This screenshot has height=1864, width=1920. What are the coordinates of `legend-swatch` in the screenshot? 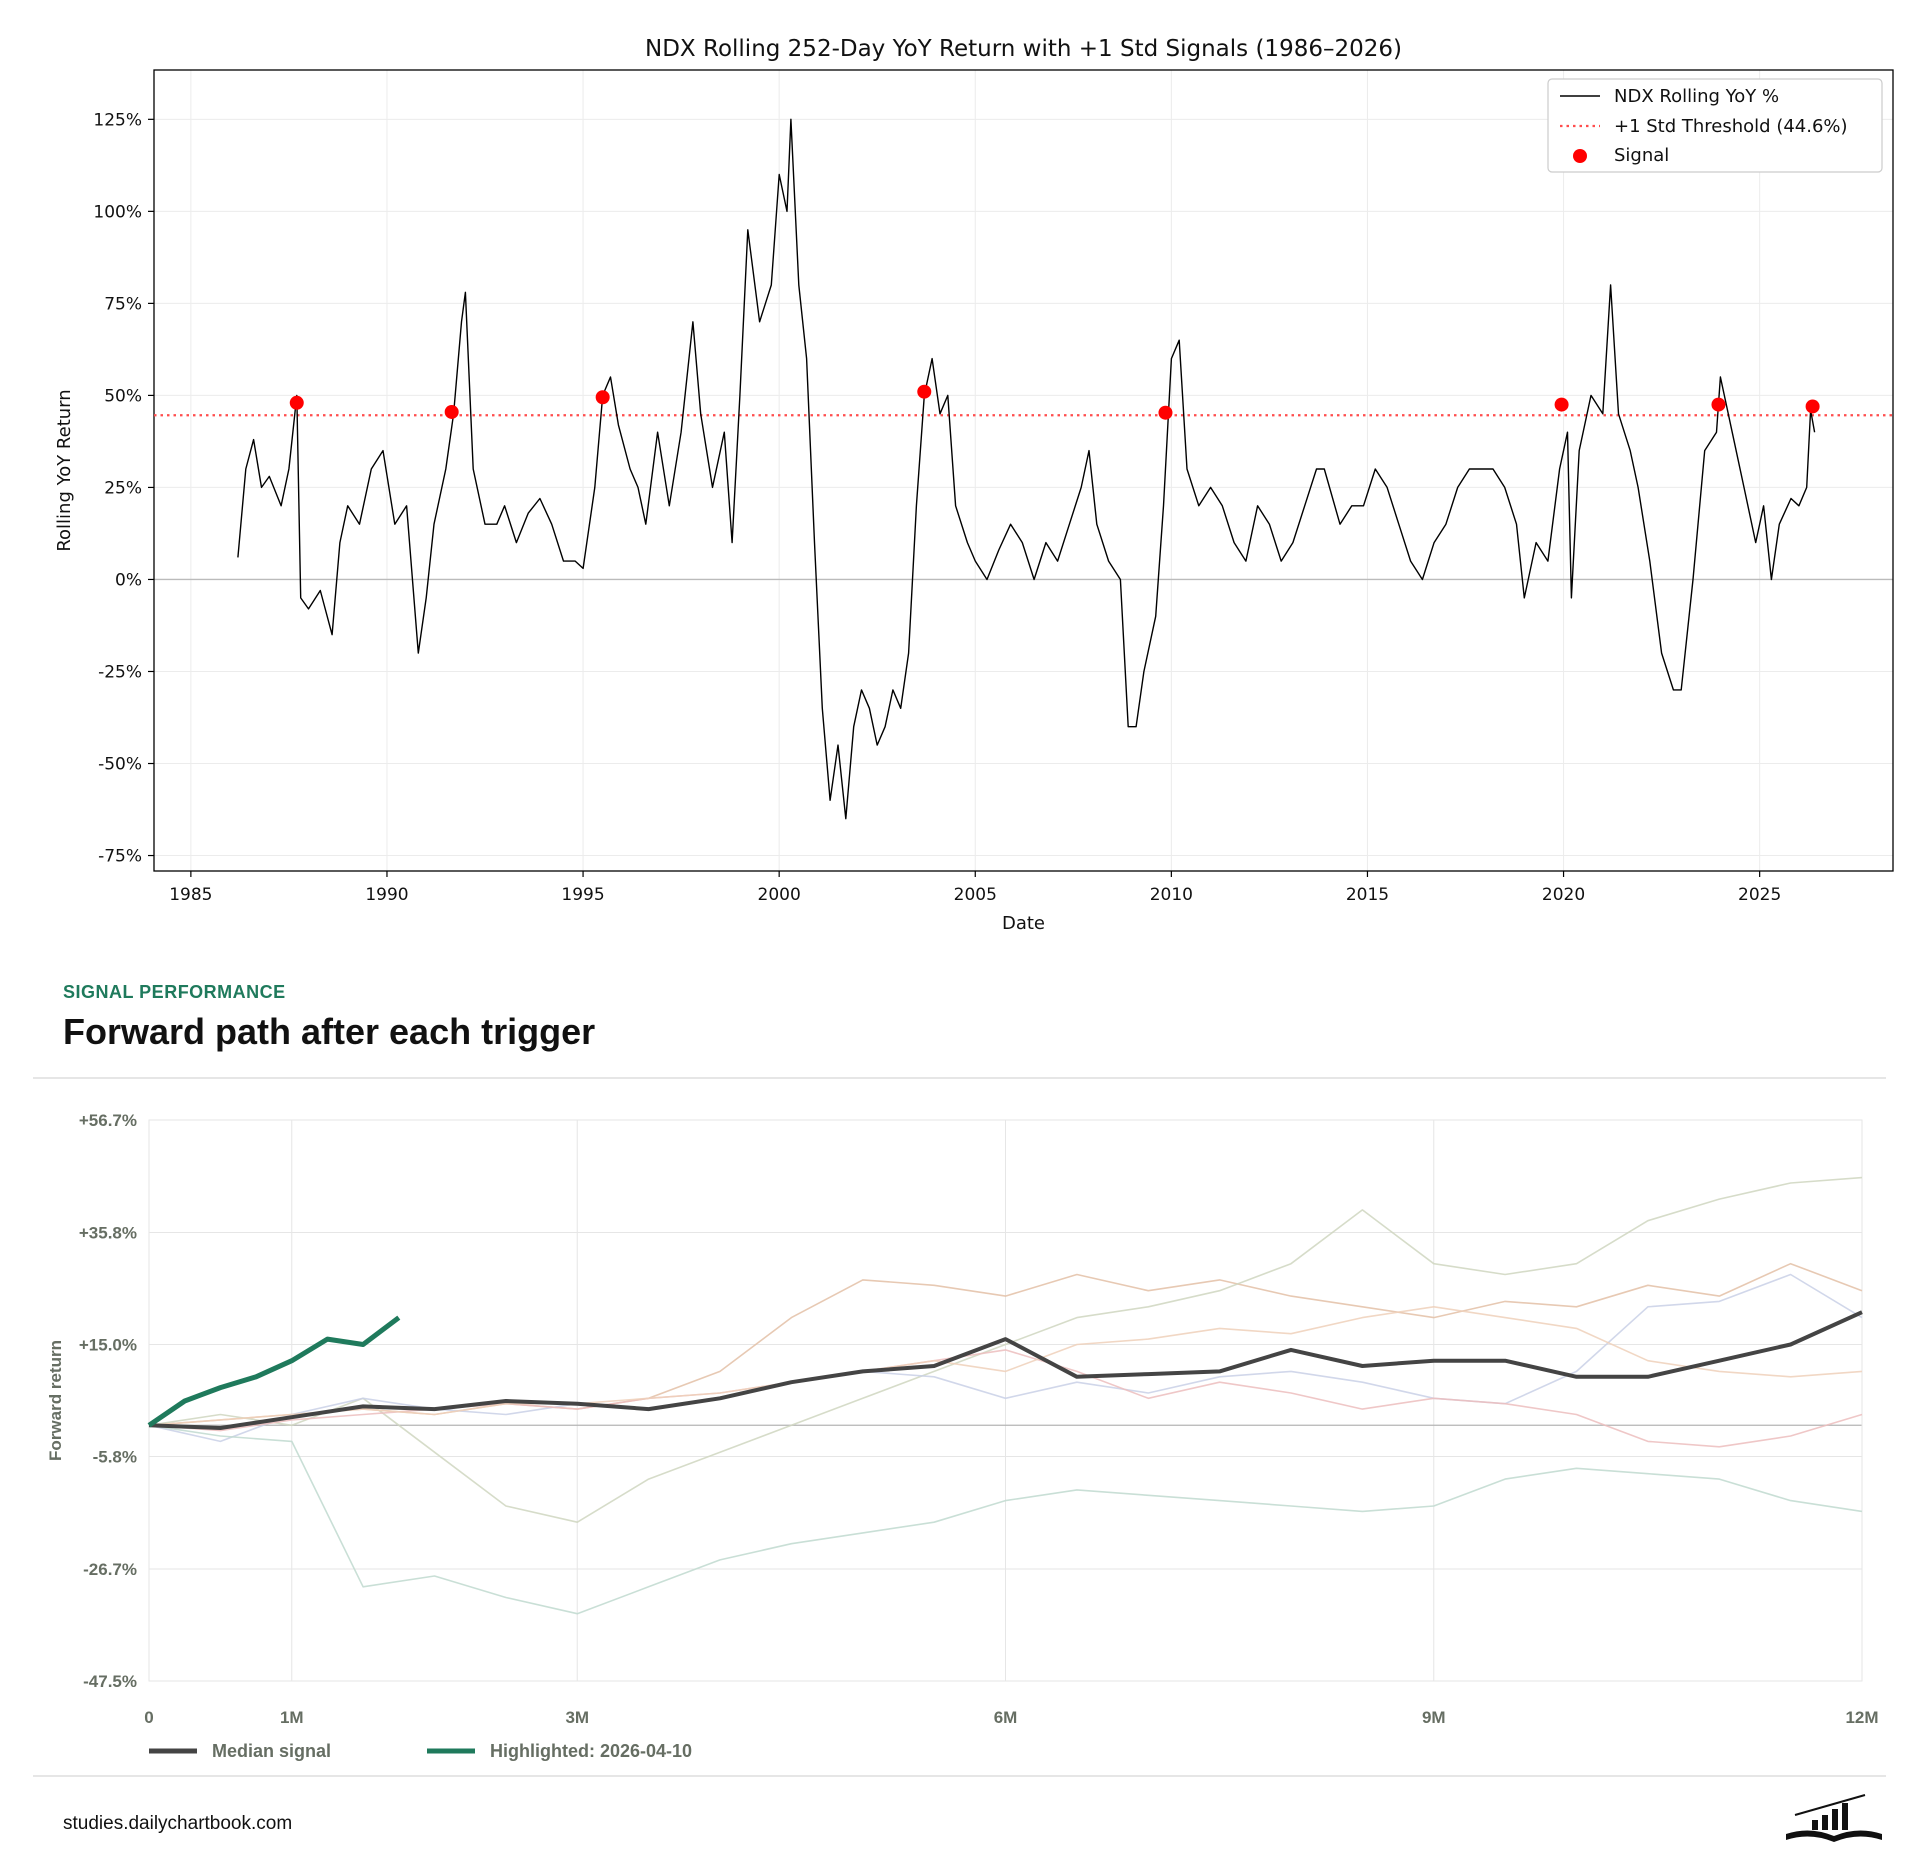 It's located at (1580, 156).